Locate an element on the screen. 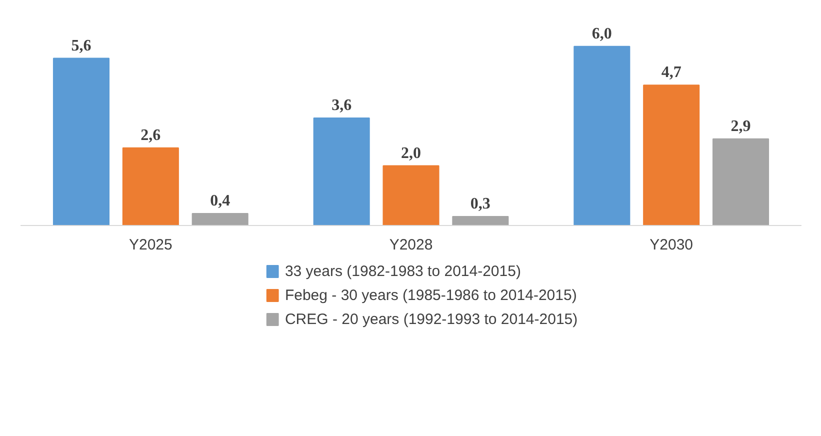 The image size is (821, 436). legend-label: Febeg - 30 years (1985-1986 to 2014-2015) is located at coordinates (430, 295).